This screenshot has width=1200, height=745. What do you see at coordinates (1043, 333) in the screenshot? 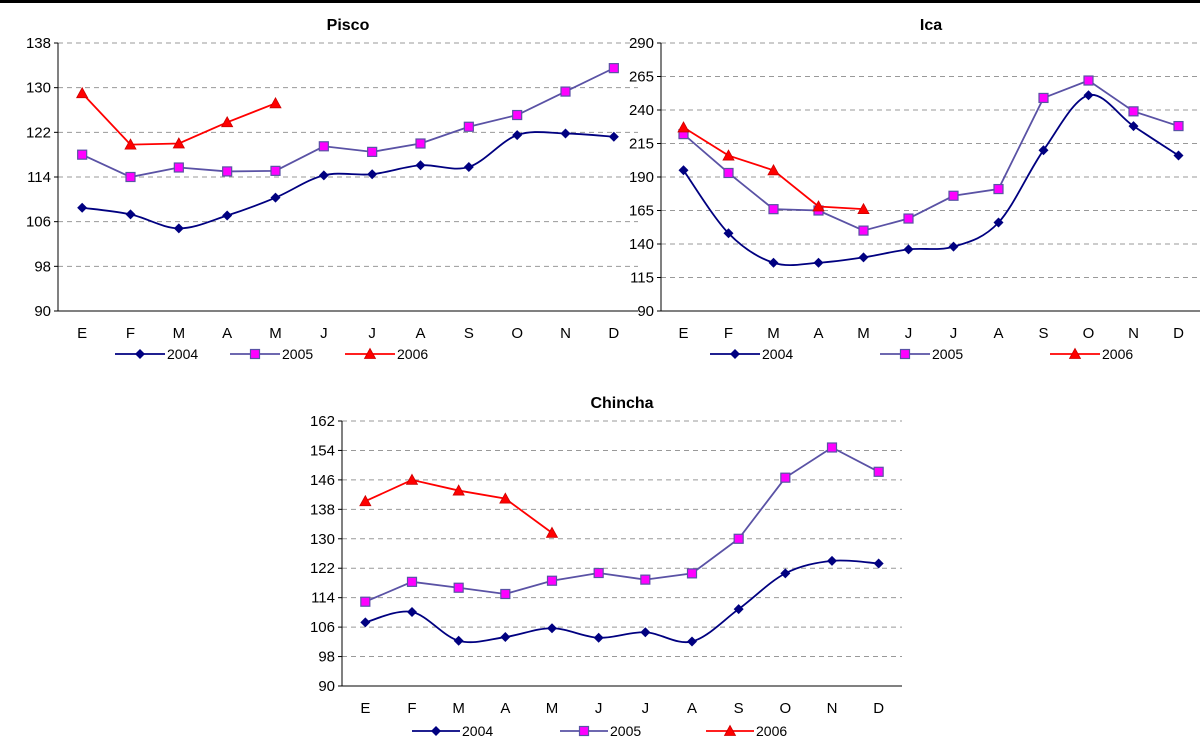
I see `x-tick-label: S` at bounding box center [1043, 333].